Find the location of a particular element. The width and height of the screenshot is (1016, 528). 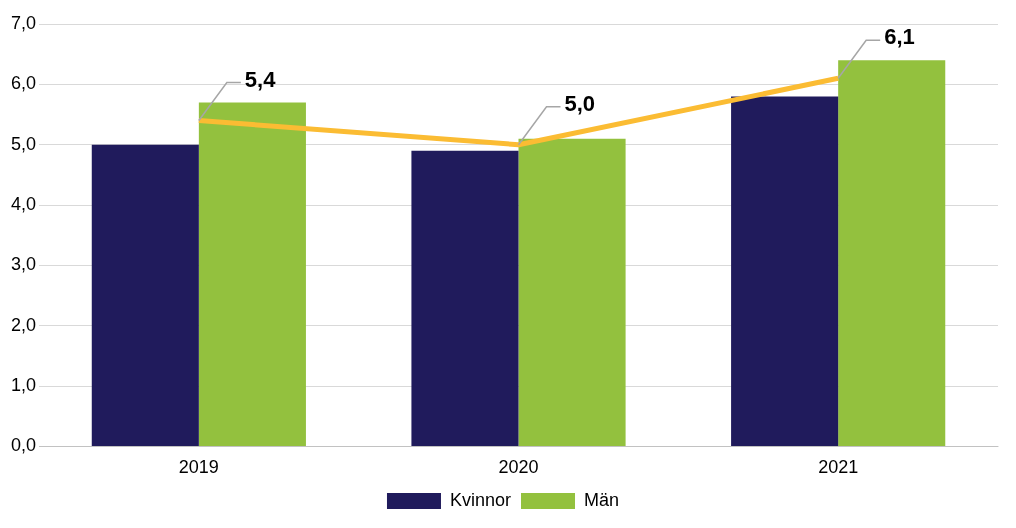

y-tick-label: 3,0 is located at coordinates (23, 264).